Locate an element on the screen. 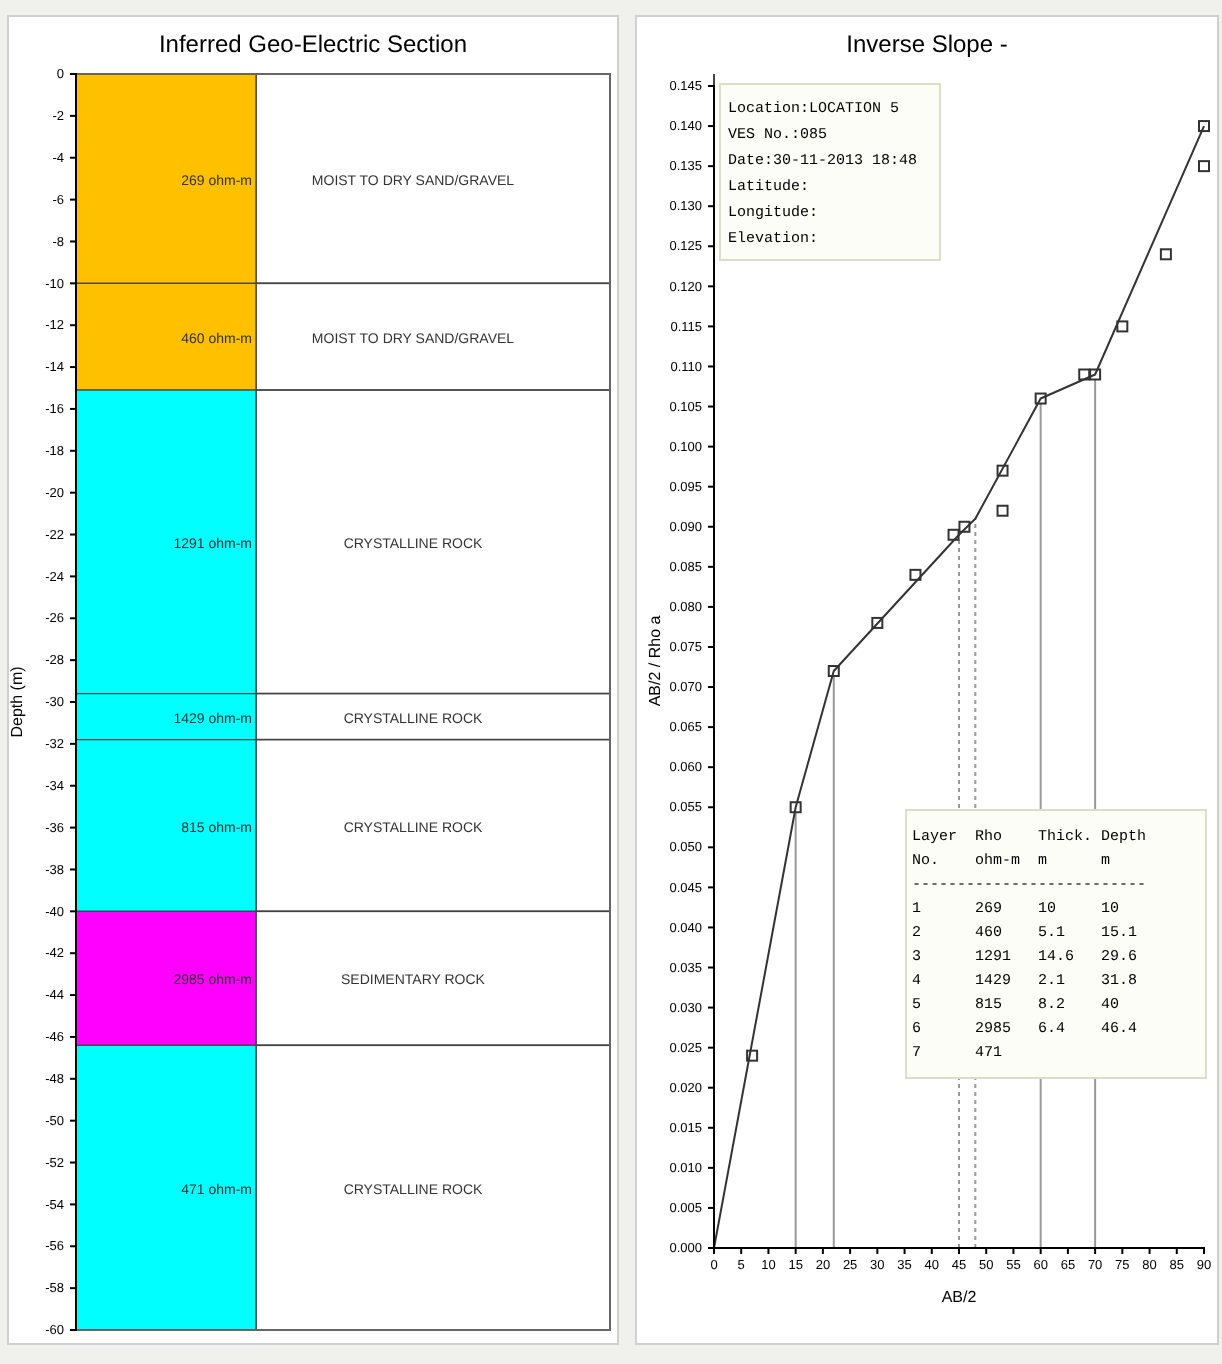  y-axis-title: AB/2 / Rho a is located at coordinates (655, 660).